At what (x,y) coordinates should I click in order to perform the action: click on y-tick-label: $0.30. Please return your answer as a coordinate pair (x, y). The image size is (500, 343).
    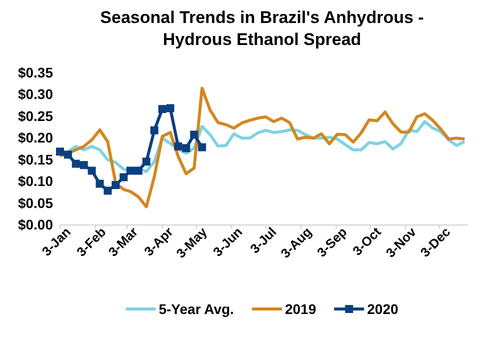
    Looking at the image, I should click on (36, 94).